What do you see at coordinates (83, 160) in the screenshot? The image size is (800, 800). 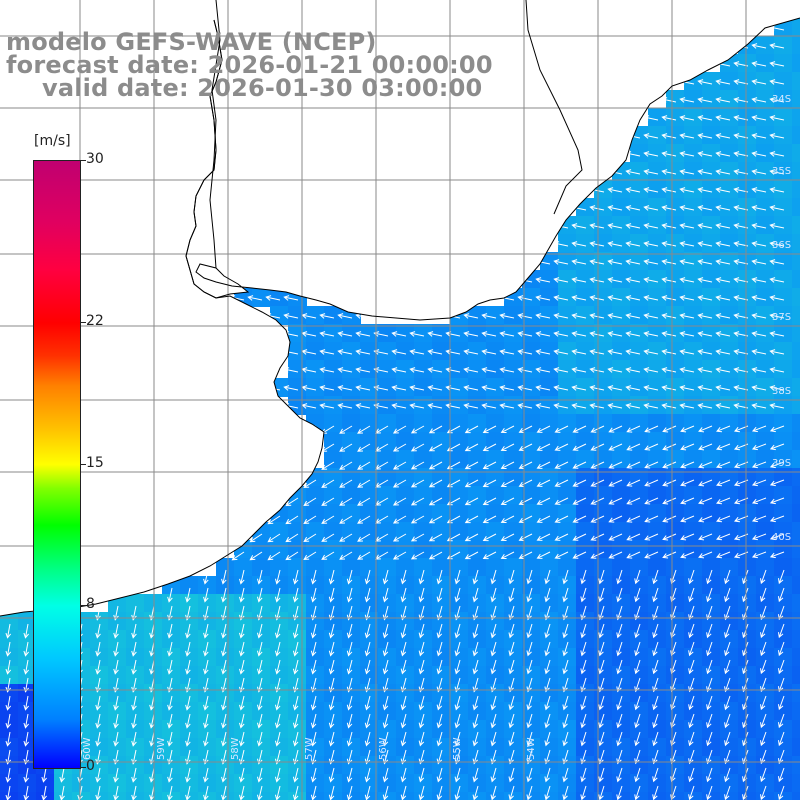 I see `colorbar-tick` at bounding box center [83, 160].